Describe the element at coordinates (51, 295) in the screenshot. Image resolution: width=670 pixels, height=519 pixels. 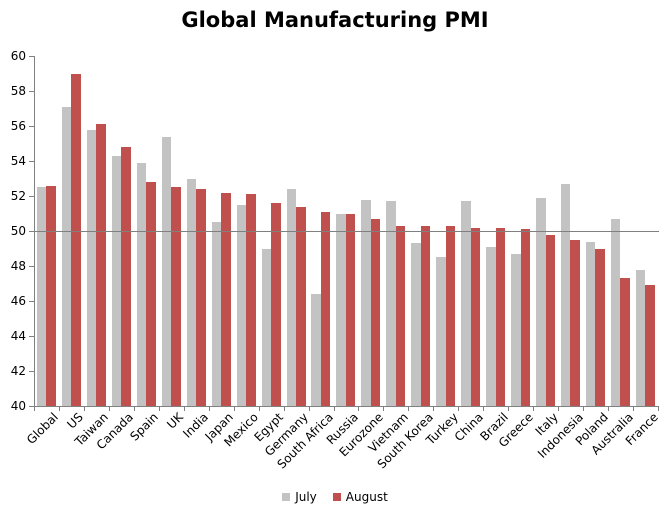
I see `bar-august-global` at that location.